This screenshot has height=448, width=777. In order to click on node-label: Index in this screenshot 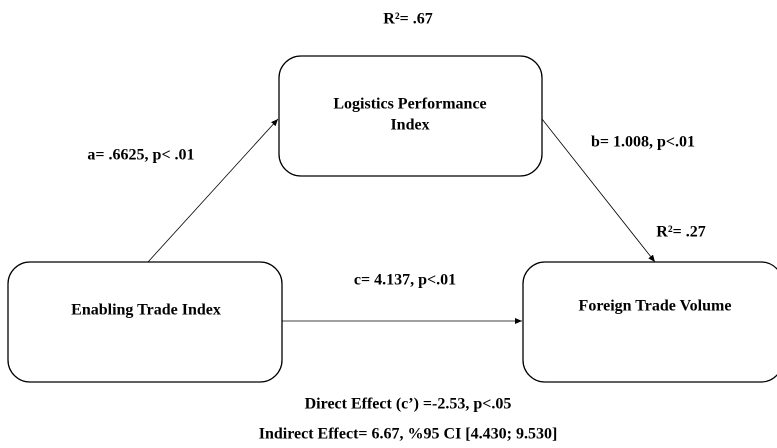, I will do `click(409, 125)`.